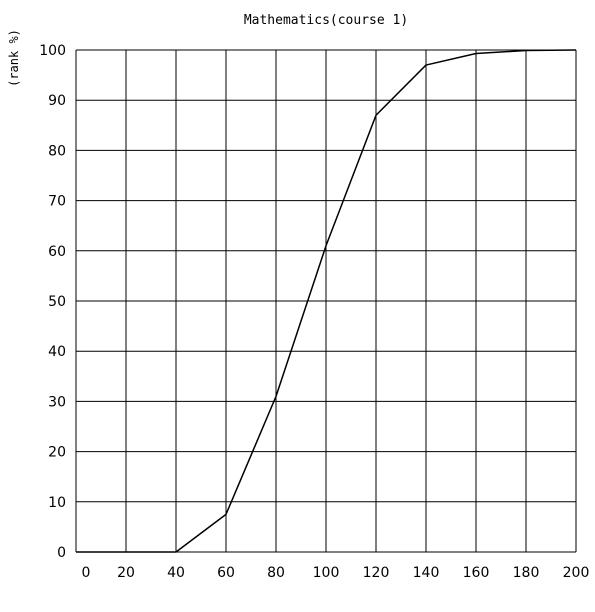 The width and height of the screenshot is (595, 612). I want to click on x-tick-label: 120, so click(376, 573).